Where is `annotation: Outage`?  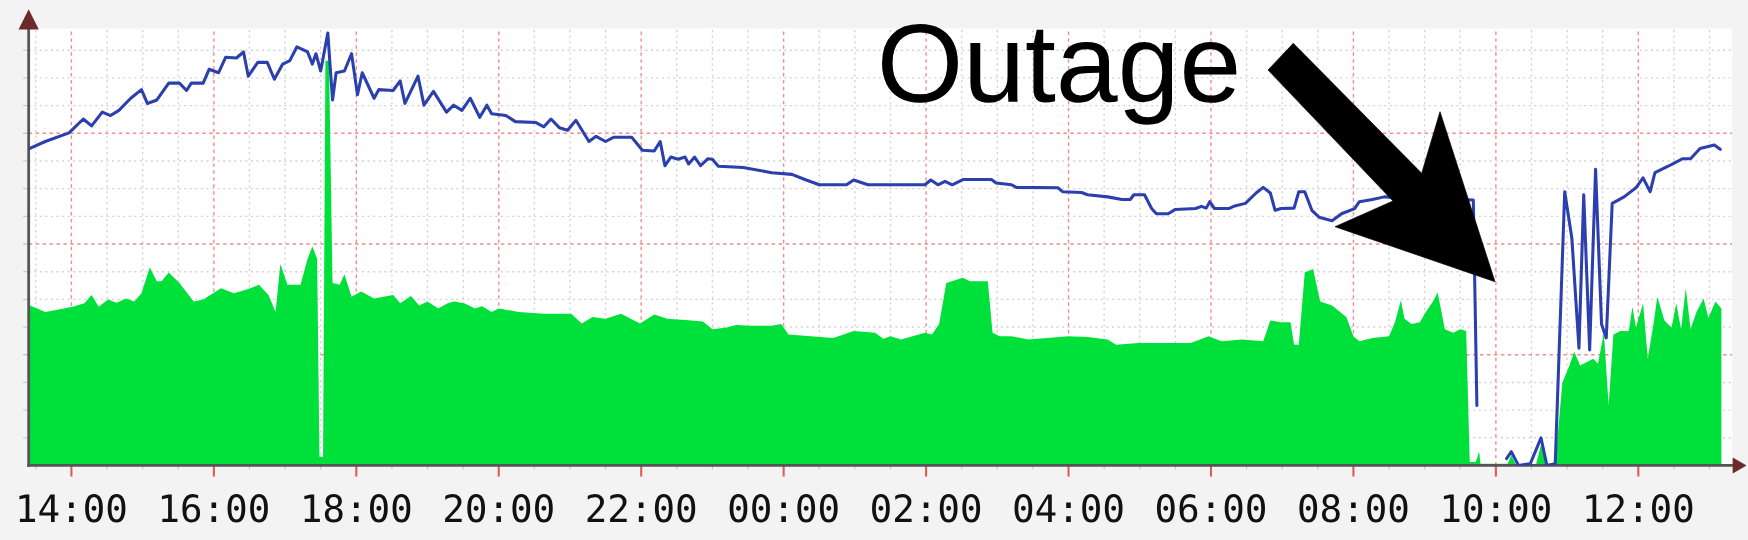 annotation: Outage is located at coordinates (1059, 74).